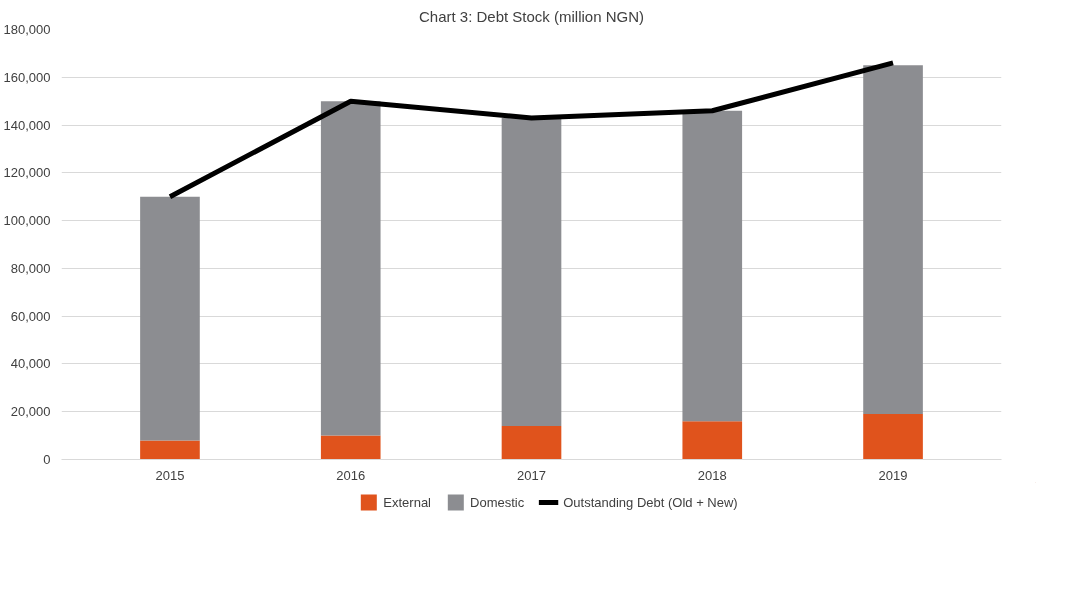  Describe the element at coordinates (27, 125) in the screenshot. I see `y-tick-label: 140,000` at that location.